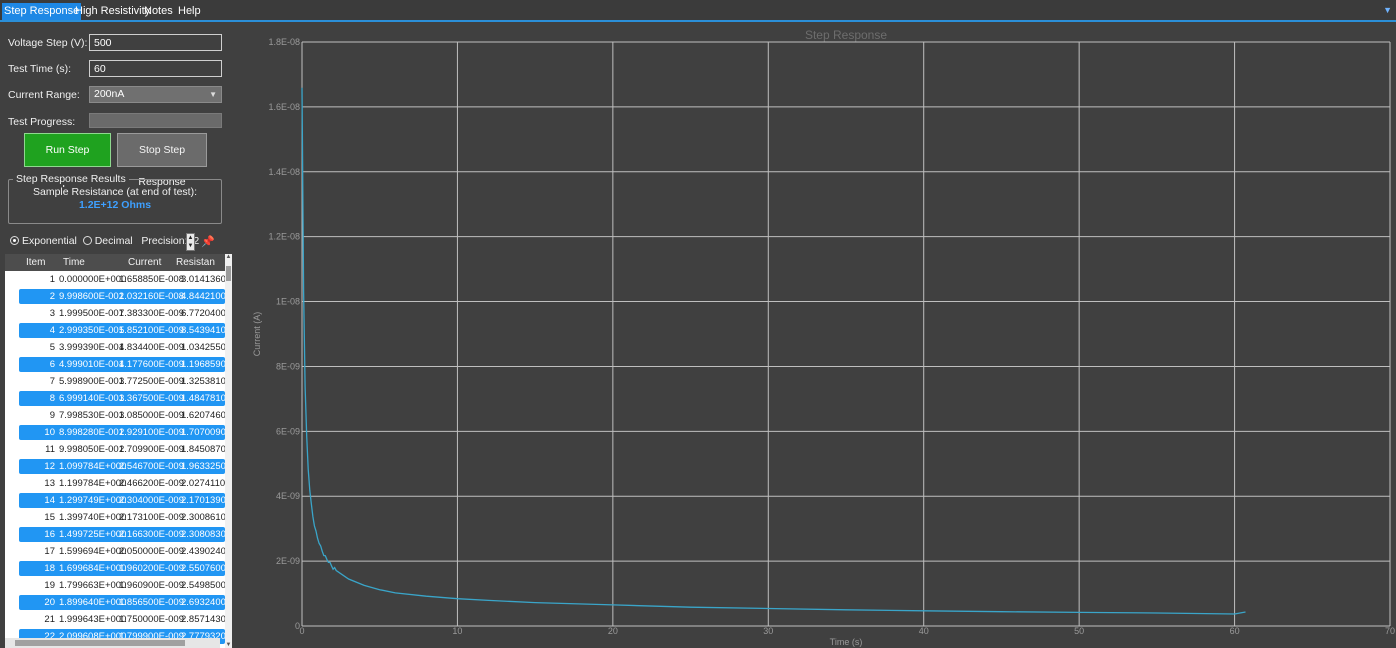 This screenshot has height=648, width=1396. What do you see at coordinates (203, 551) in the screenshot?
I see `cell-resistance: 2.4390240` at bounding box center [203, 551].